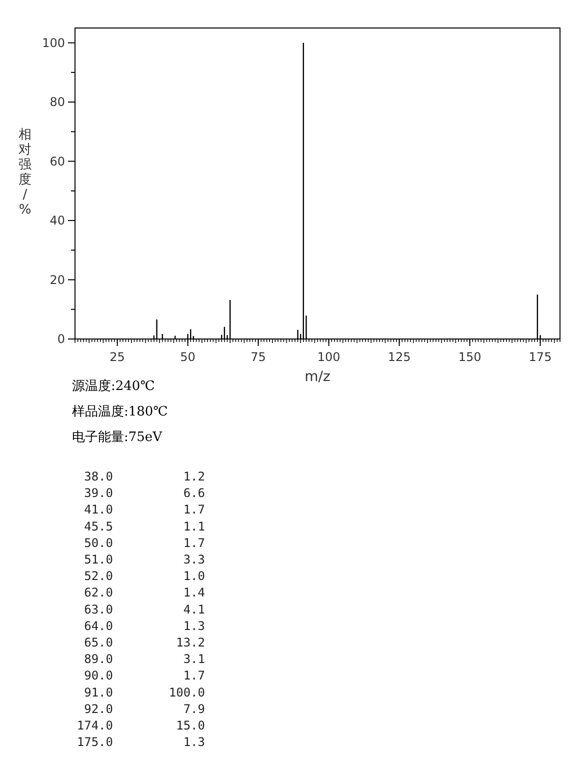 Image resolution: width=570 pixels, height=759 pixels. I want to click on x-tick-label: 150, so click(470, 357).